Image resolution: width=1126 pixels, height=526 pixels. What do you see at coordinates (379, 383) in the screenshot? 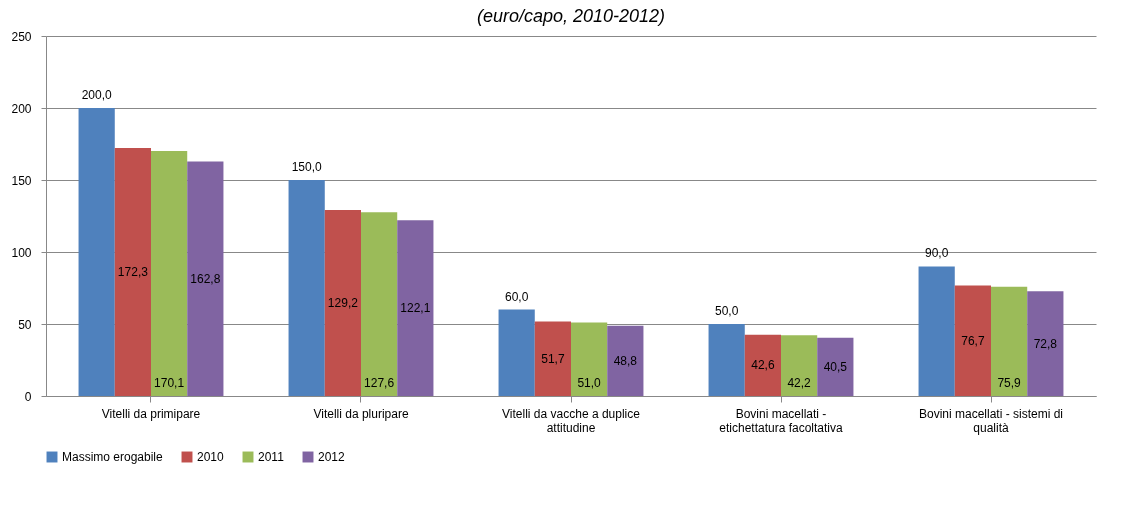
I see `data-label: 127,6` at bounding box center [379, 383].